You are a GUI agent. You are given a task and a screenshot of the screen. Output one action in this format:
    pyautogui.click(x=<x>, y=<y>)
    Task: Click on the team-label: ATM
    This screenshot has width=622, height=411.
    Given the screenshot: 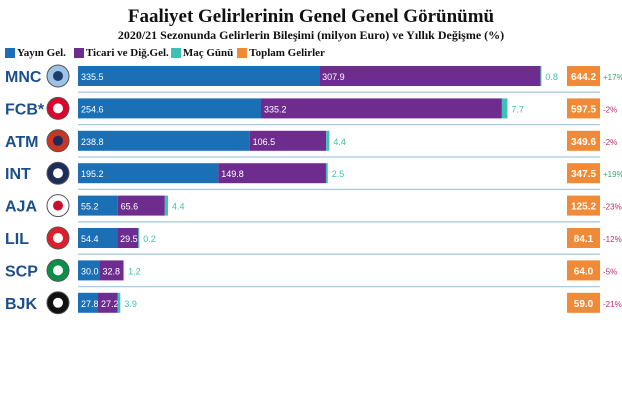 What is the action you would take?
    pyautogui.click(x=21, y=142)
    